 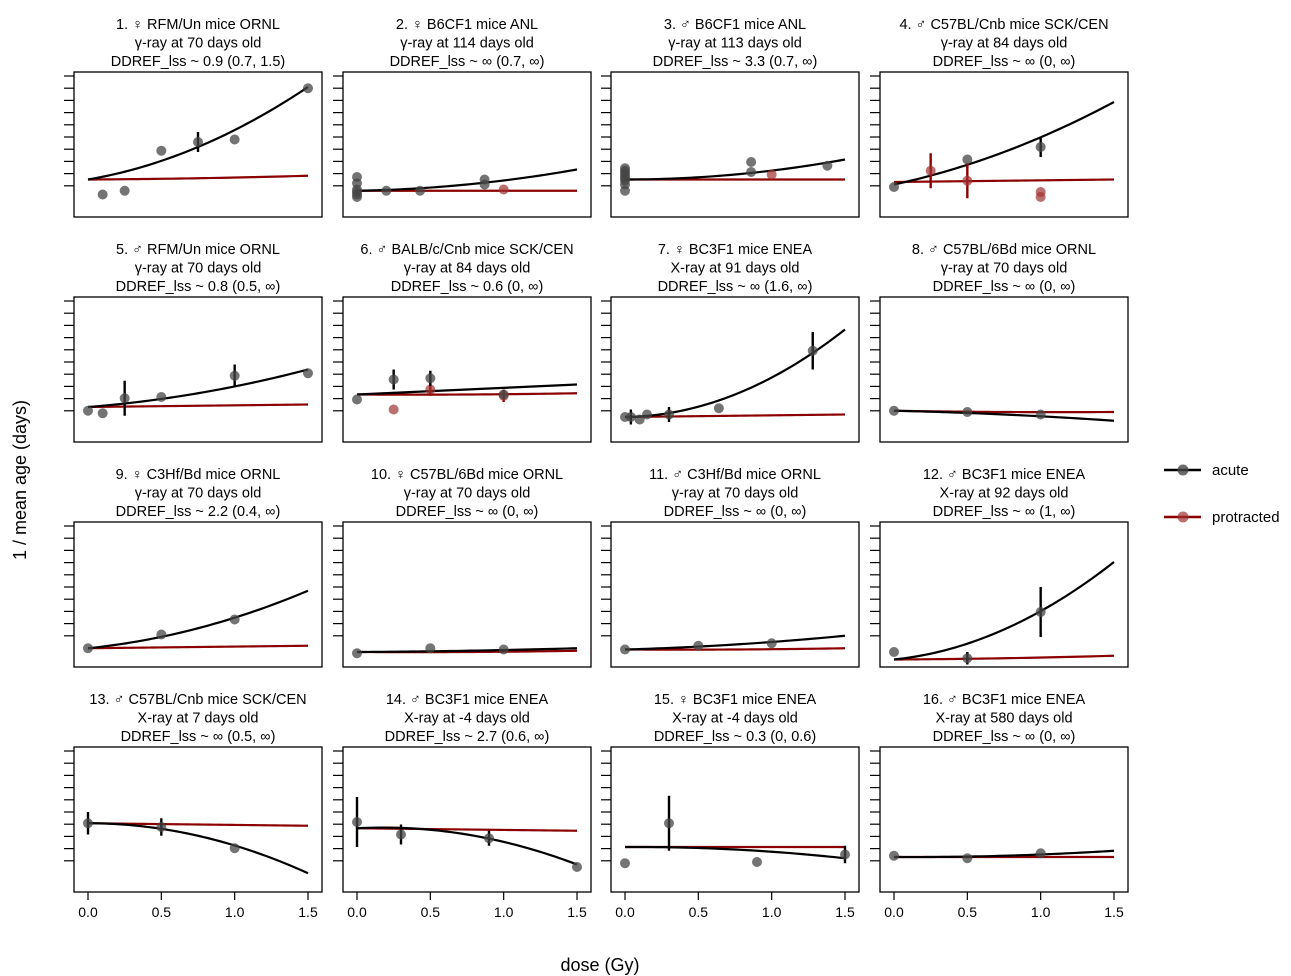 I want to click on panel-title-line: DDREF_lss ~ ∞ (0.5, ∞), so click(x=198, y=737).